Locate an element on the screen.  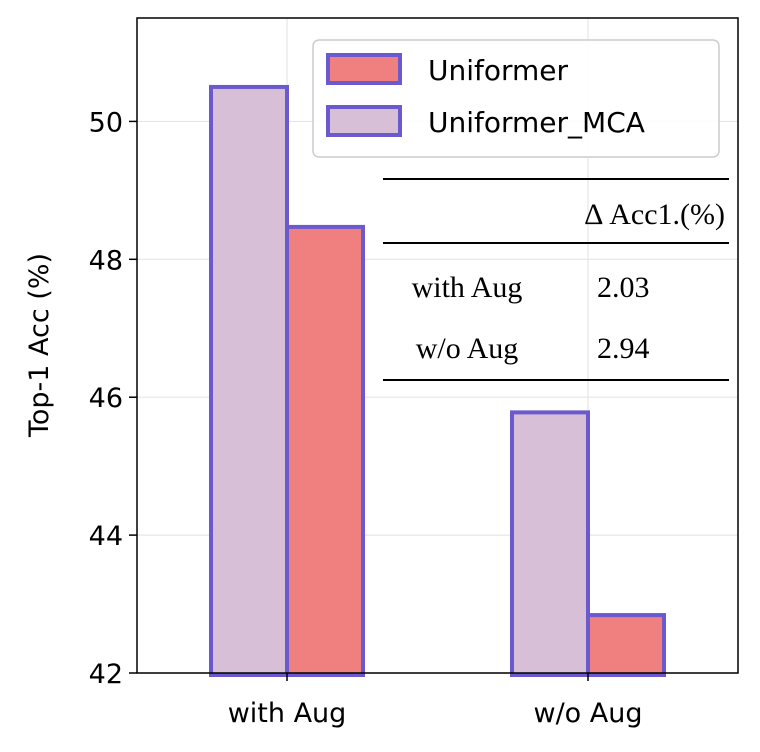
y-tick-label: 44 is located at coordinates (106, 536).